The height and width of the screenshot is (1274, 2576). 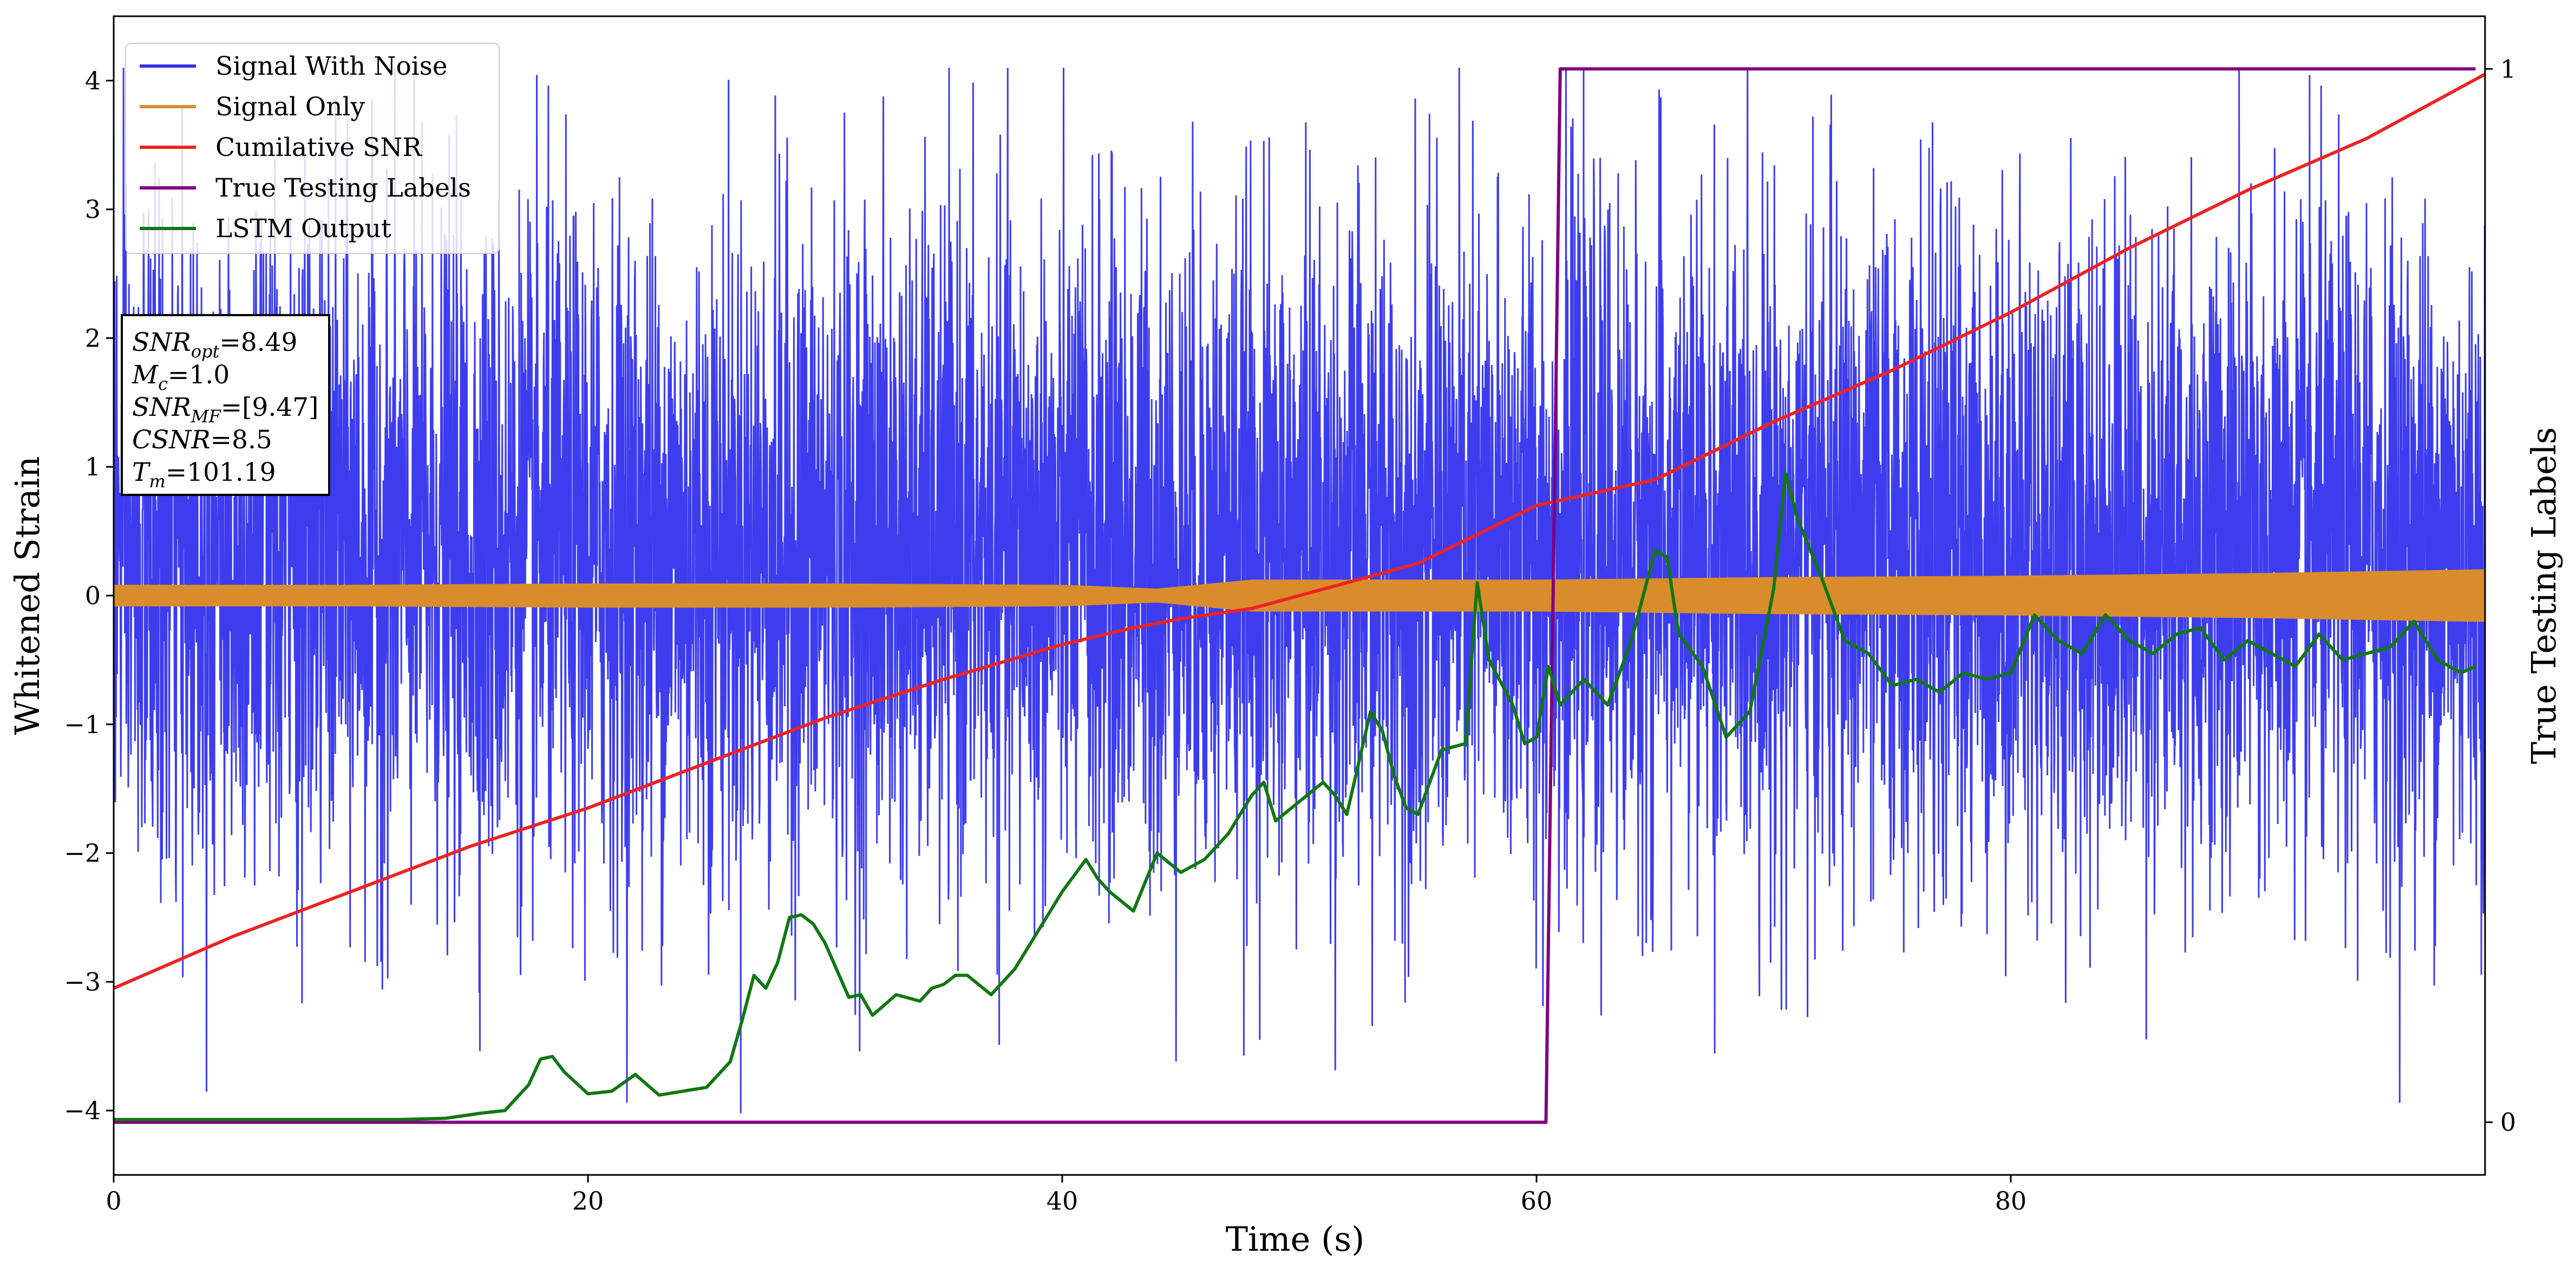 I want to click on y-axis-right: 01, so click(x=2500, y=595).